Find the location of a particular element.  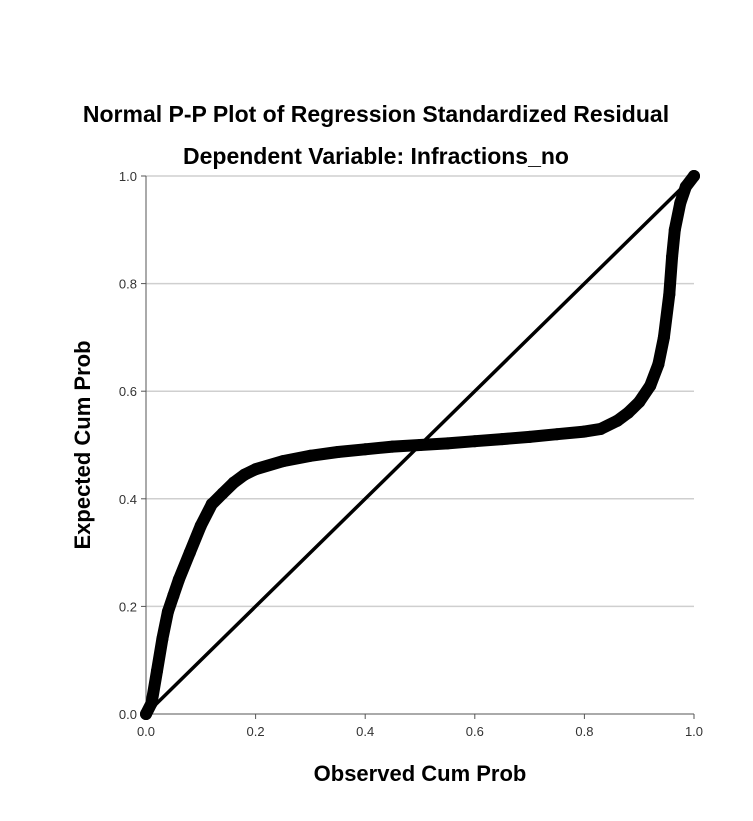

x-tick-label: 0.2 is located at coordinates (256, 731).